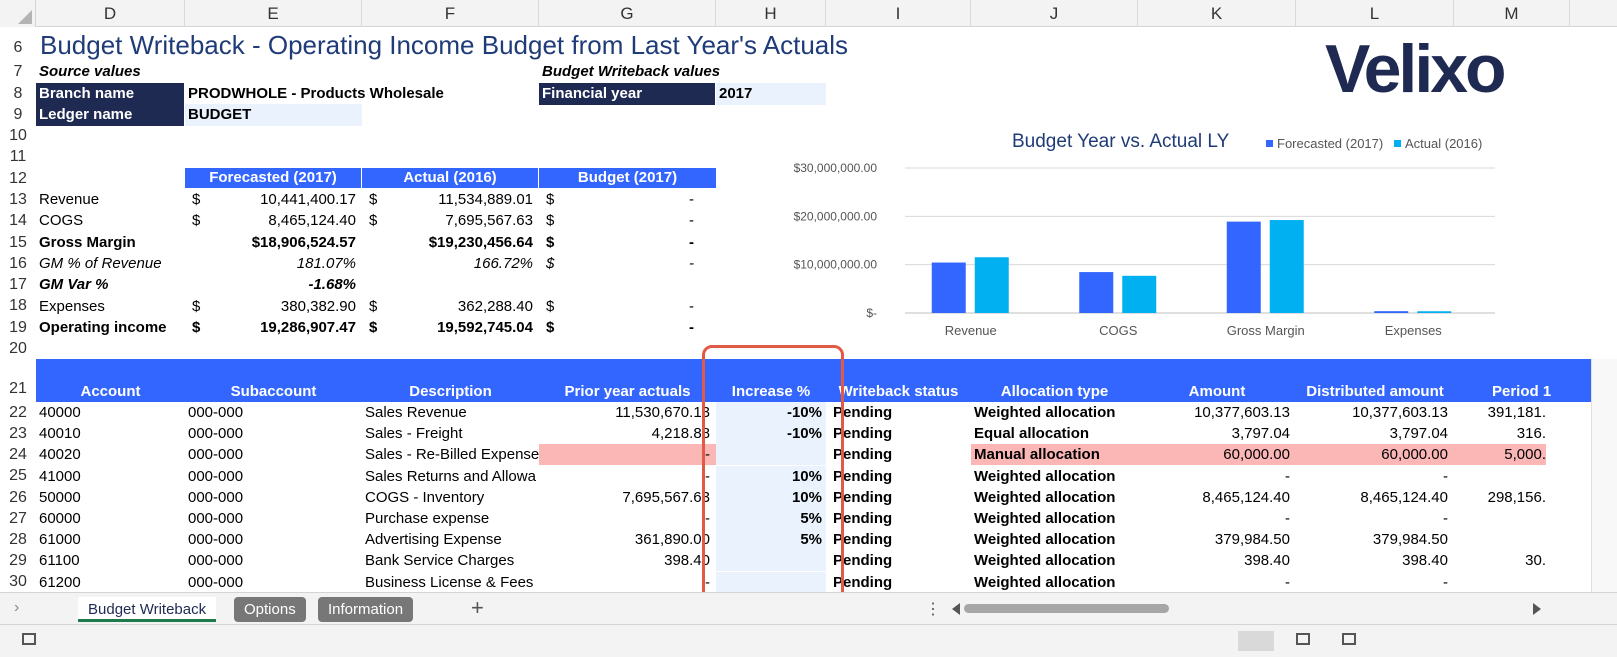 The image size is (1617, 657). What do you see at coordinates (489, 221) in the screenshot?
I see `actual-value: 7,695,567.63` at bounding box center [489, 221].